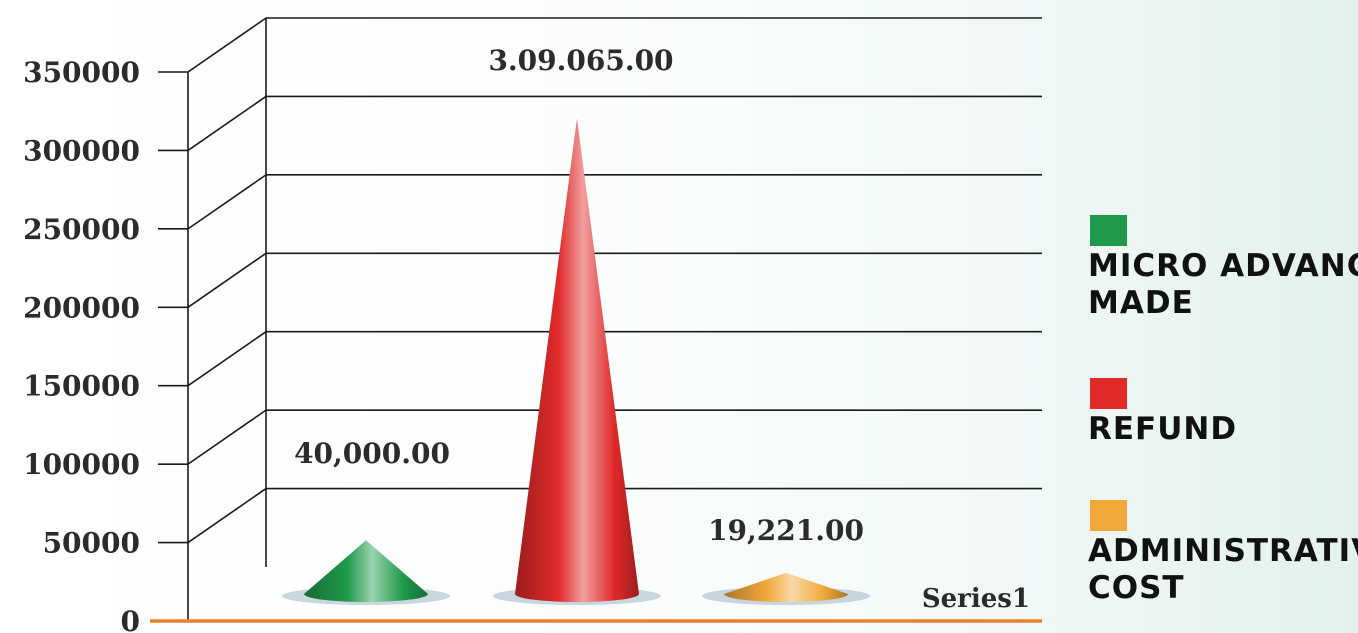 Image resolution: width=1358 pixels, height=633 pixels. Describe the element at coordinates (81, 464) in the screenshot. I see `y-tick-label: 100000` at that location.